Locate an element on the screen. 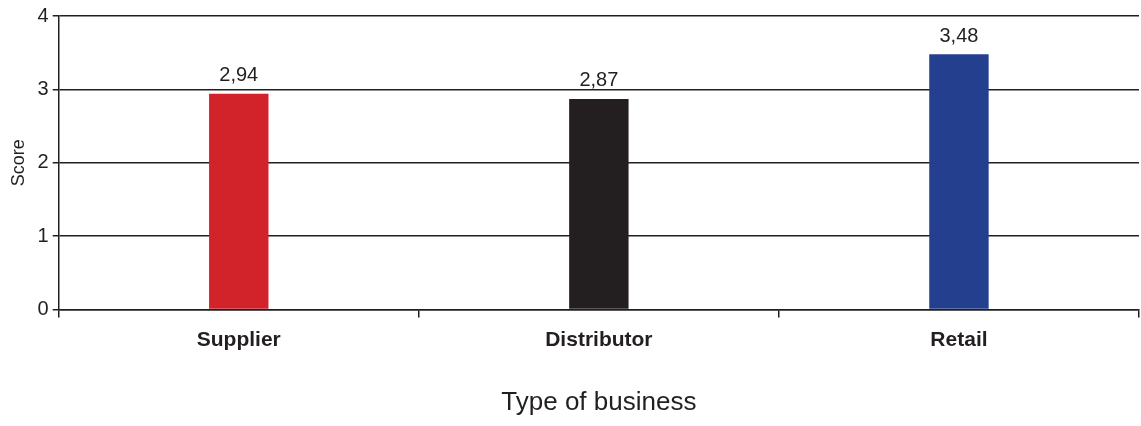 Image resolution: width=1141 pixels, height=426 pixels. y-axis-title: Score is located at coordinates (17, 163).